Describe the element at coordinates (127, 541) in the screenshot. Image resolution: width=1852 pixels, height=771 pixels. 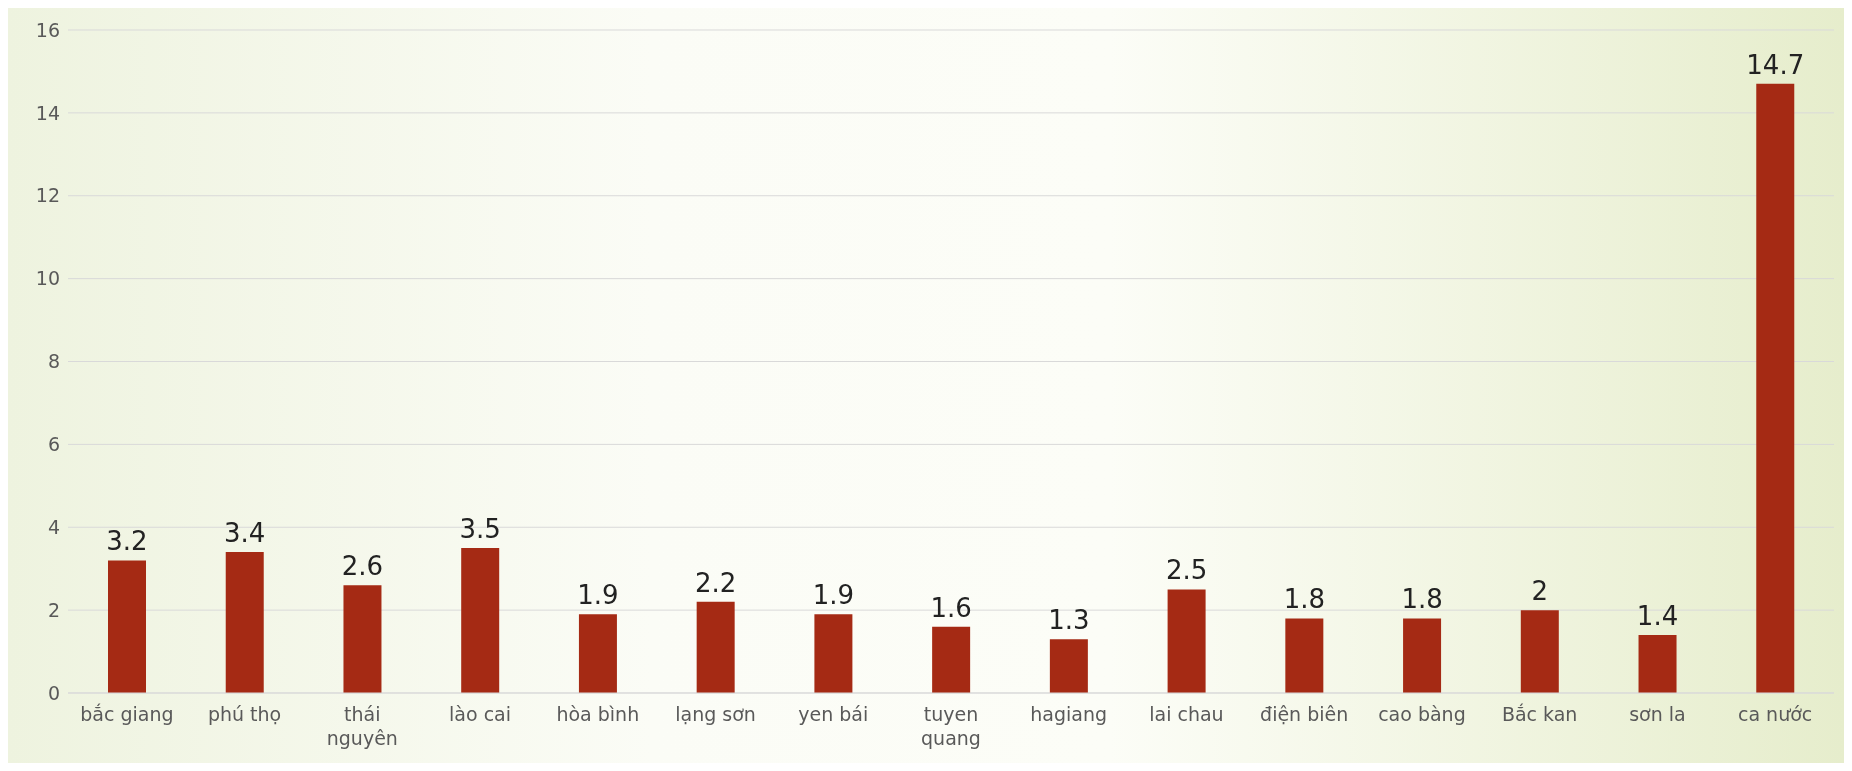
I see `data-label: 3.2` at that location.